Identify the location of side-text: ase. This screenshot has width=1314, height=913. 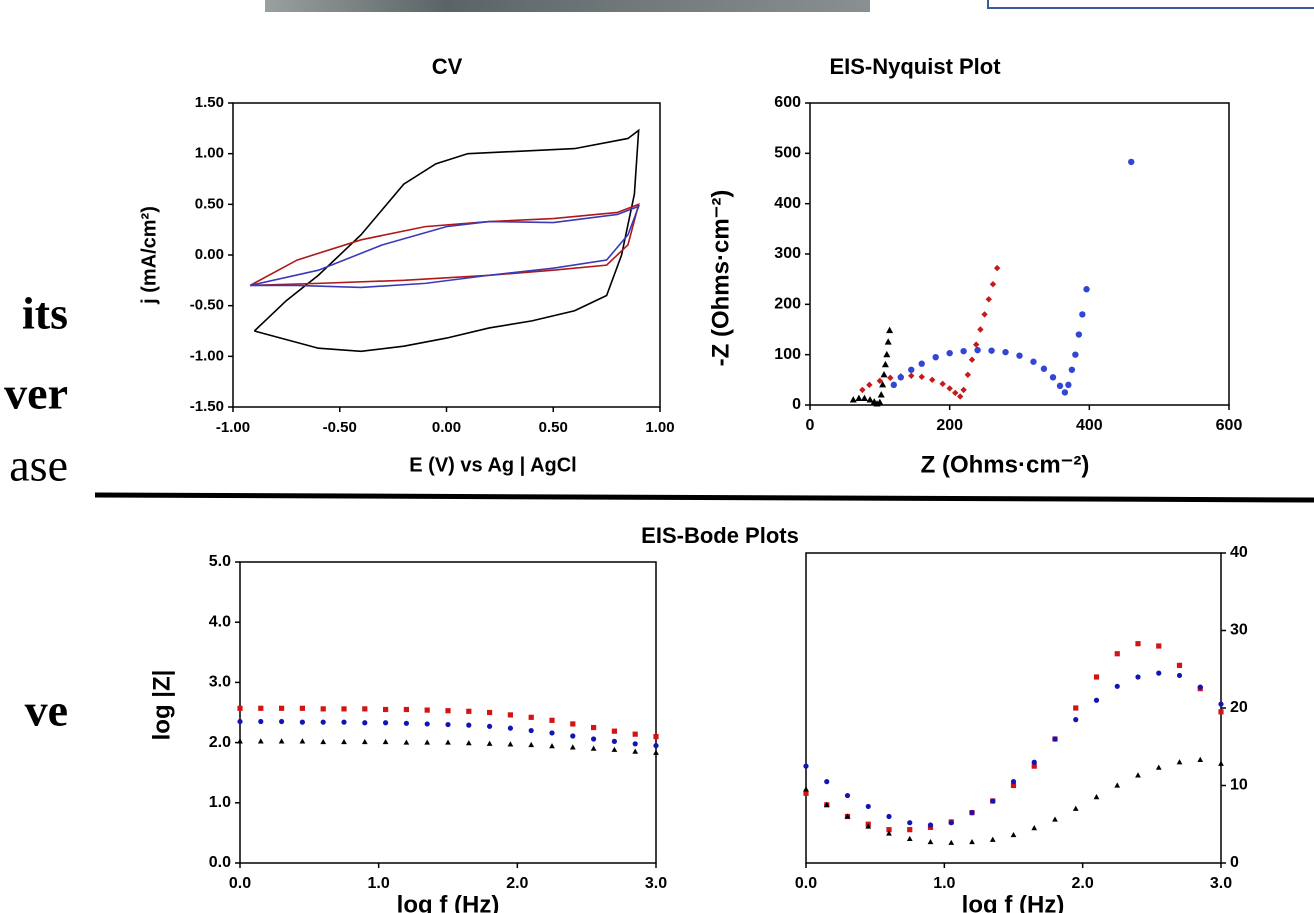
(38, 465).